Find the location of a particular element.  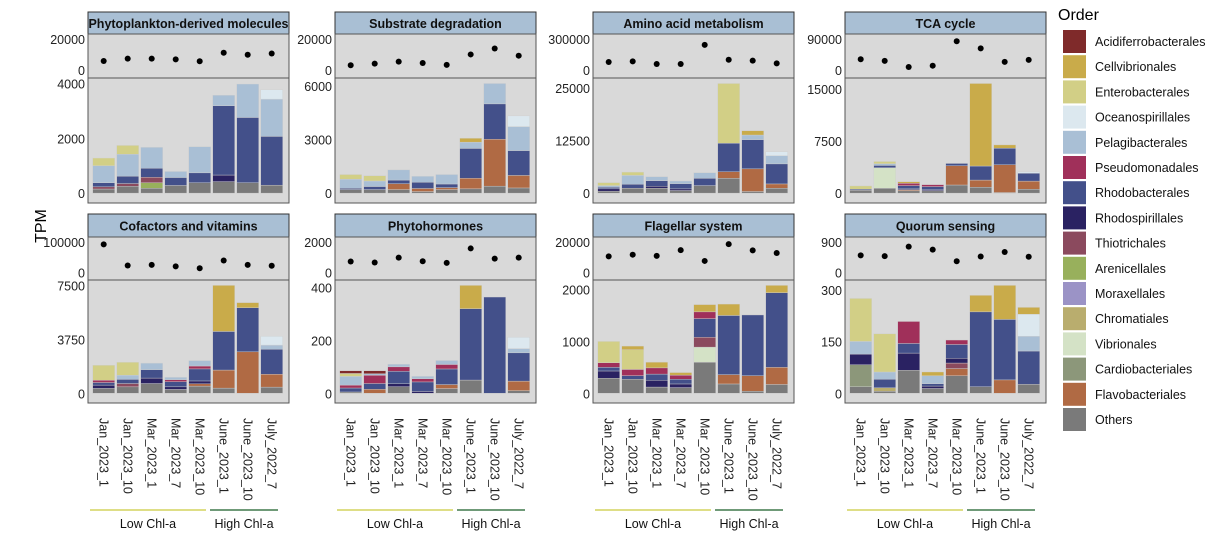

legend-title: Order is located at coordinates (1079, 15).